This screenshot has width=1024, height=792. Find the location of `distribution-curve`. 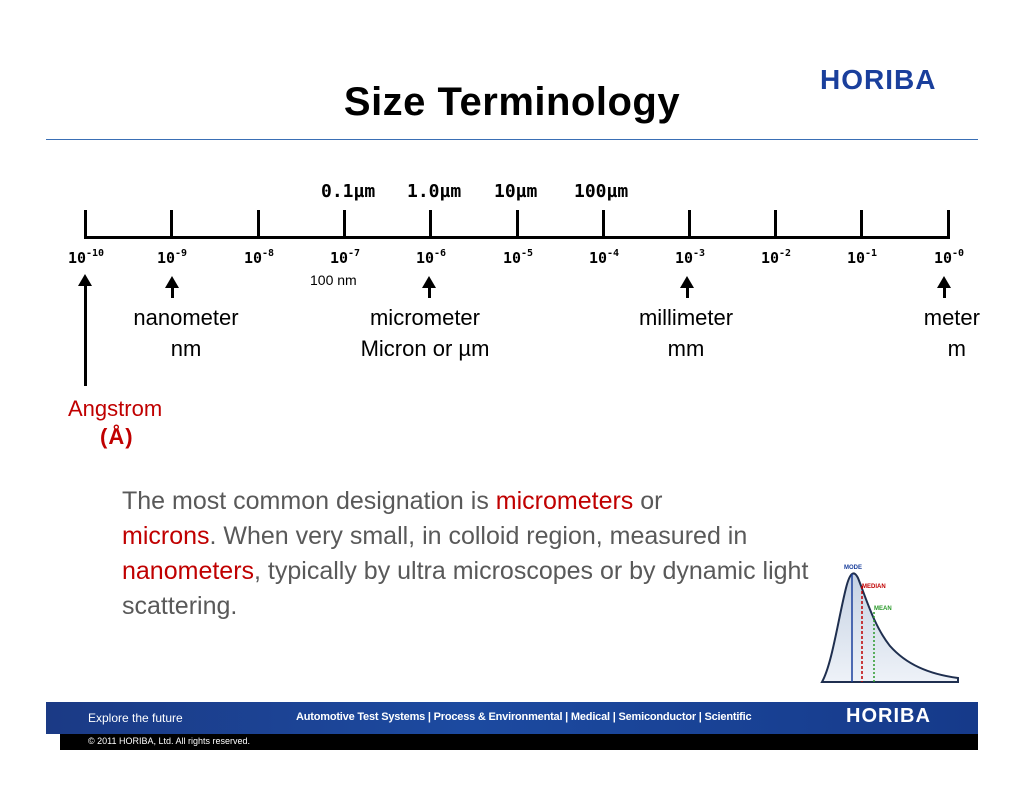

distribution-curve is located at coordinates (889, 627).